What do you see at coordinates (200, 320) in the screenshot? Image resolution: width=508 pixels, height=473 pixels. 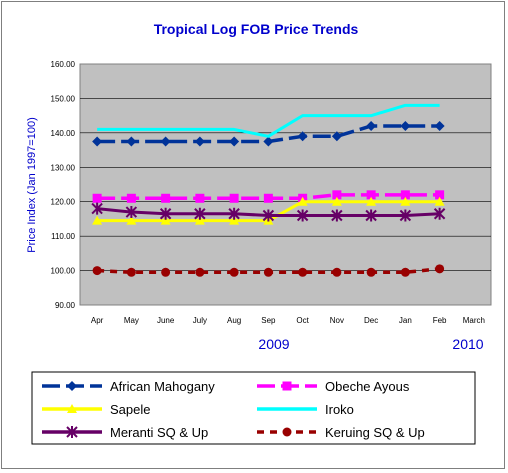 I see `x-tick-label: July` at bounding box center [200, 320].